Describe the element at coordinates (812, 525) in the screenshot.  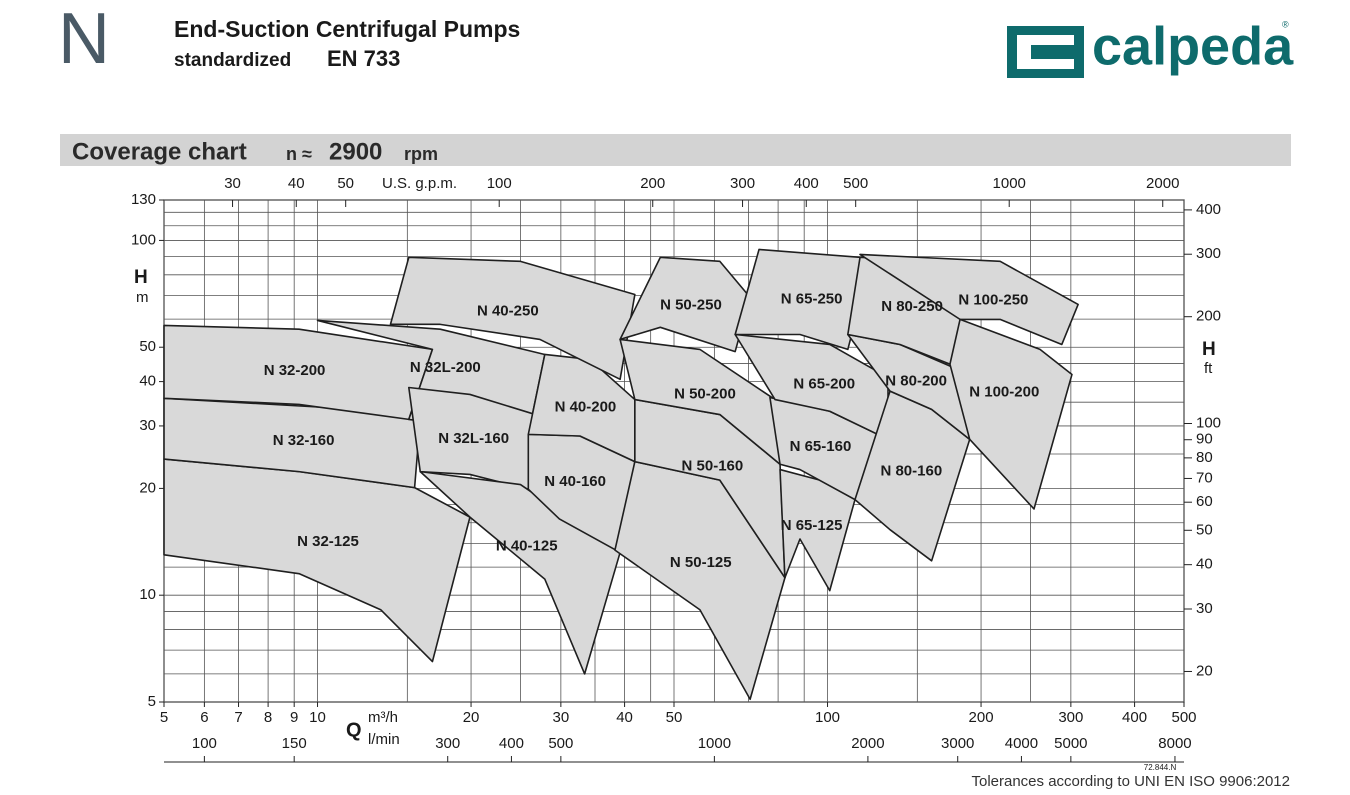
I see `region-label: N 65-125` at that location.